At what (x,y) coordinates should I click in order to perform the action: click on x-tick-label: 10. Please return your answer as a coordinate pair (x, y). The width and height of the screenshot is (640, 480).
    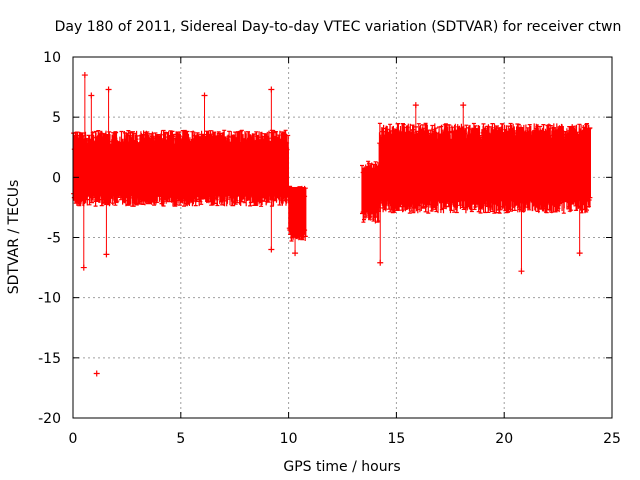
    Looking at the image, I should click on (289, 439).